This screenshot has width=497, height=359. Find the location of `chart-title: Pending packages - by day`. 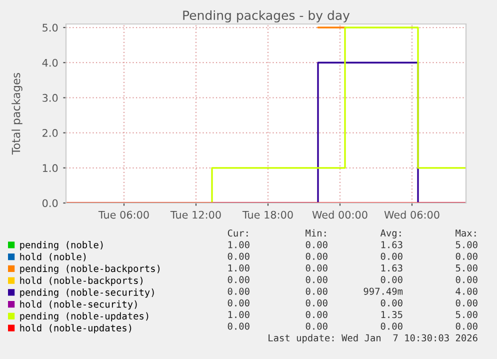

chart-title: Pending packages - by day is located at coordinates (266, 16).